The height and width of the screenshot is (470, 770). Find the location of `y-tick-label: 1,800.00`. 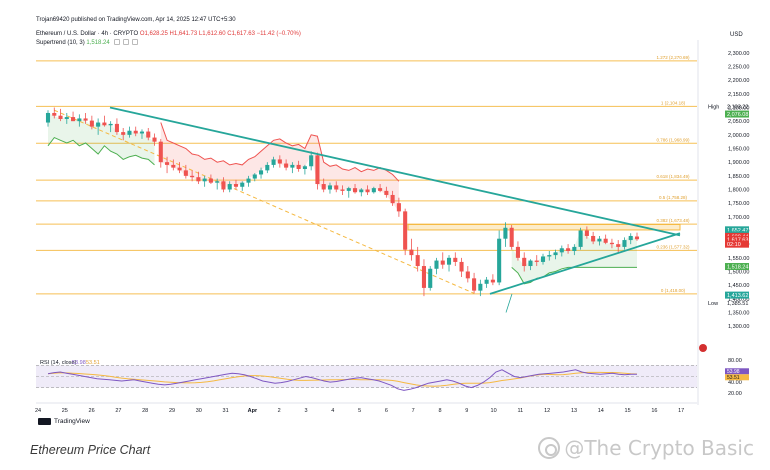

y-tick-label: 1,800.00 is located at coordinates (738, 191).